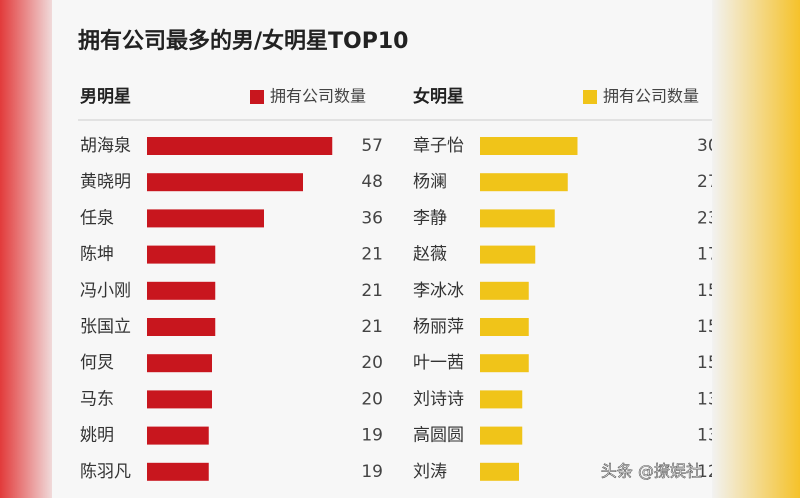  I want to click on value-label: 36, so click(372, 218).